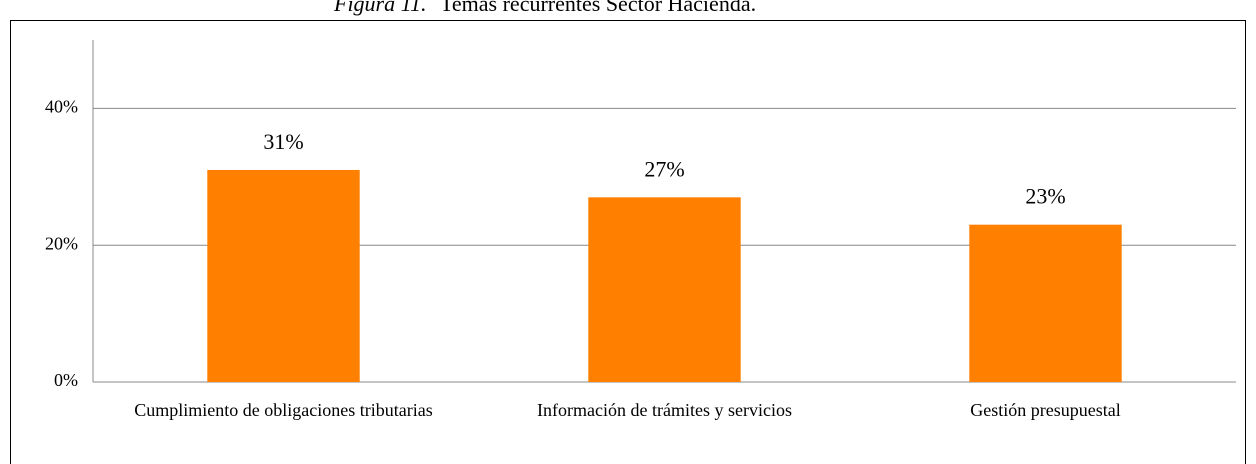  I want to click on x-tick-label: Cumplimiento de obligaciones tributarias, so click(283, 410).